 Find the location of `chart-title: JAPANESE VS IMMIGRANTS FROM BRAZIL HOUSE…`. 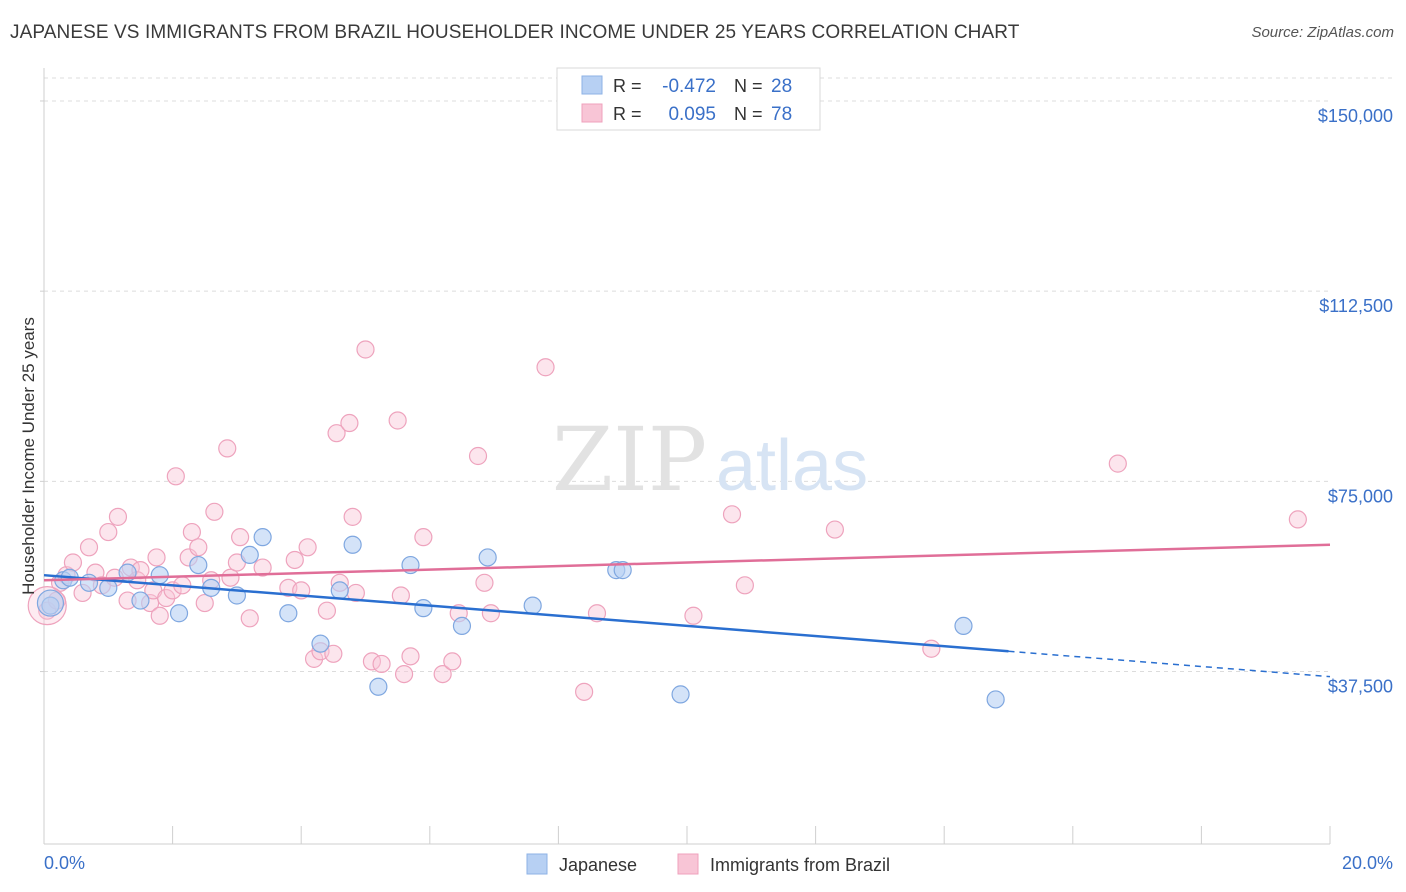

chart-title: JAPANESE VS IMMIGRANTS FROM BRAZIL HOUSE… is located at coordinates (515, 32).